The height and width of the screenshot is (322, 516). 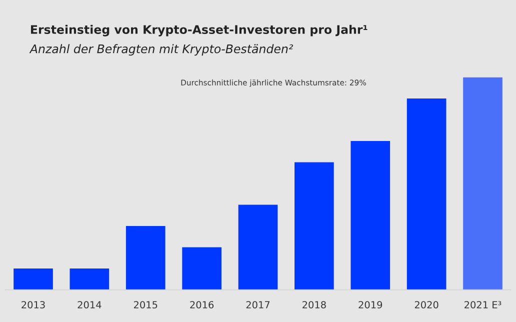 I want to click on x-tick-label: 2013, so click(x=33, y=304).